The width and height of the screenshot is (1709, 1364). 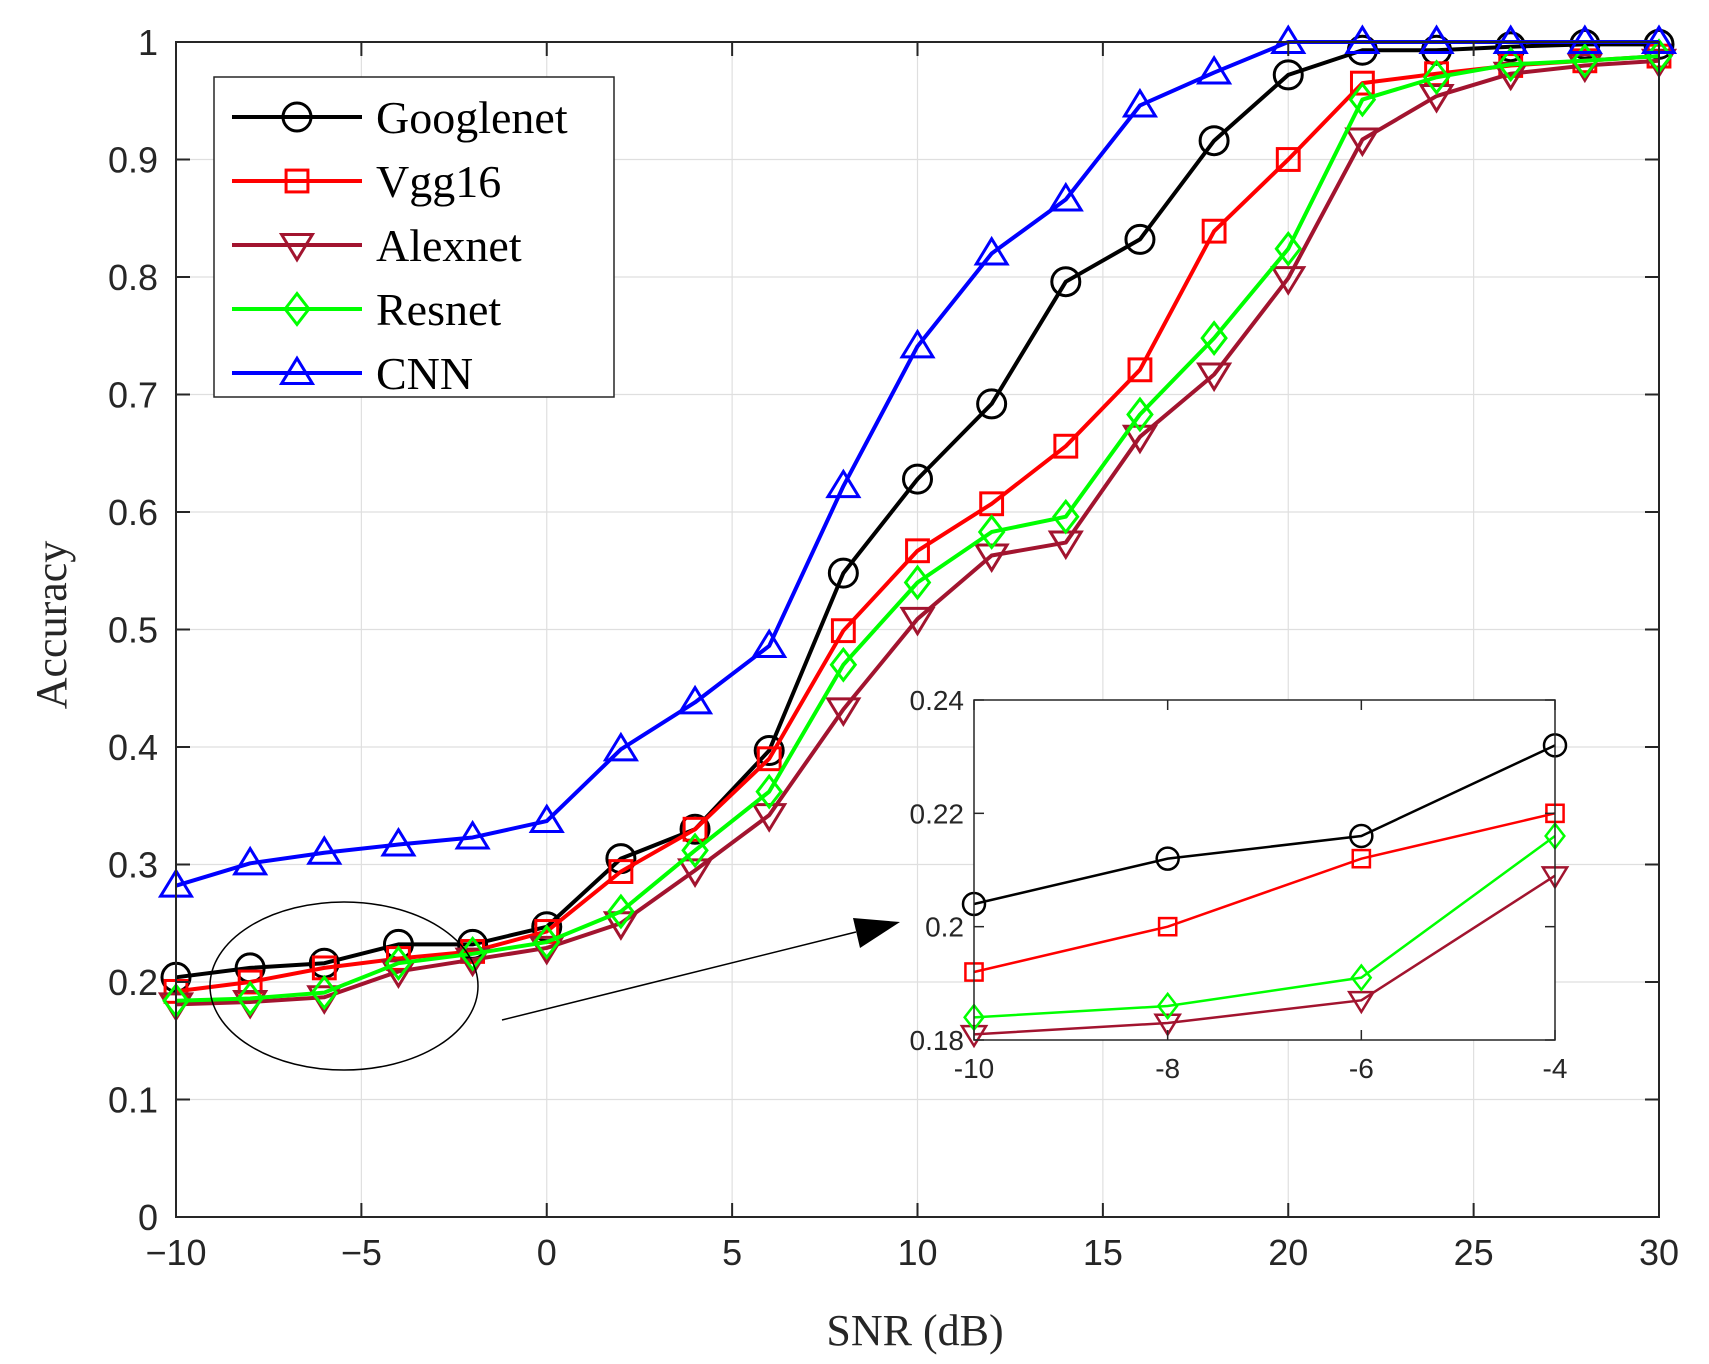 I want to click on legend-item-alexnet: Alexnet, so click(x=377, y=245).